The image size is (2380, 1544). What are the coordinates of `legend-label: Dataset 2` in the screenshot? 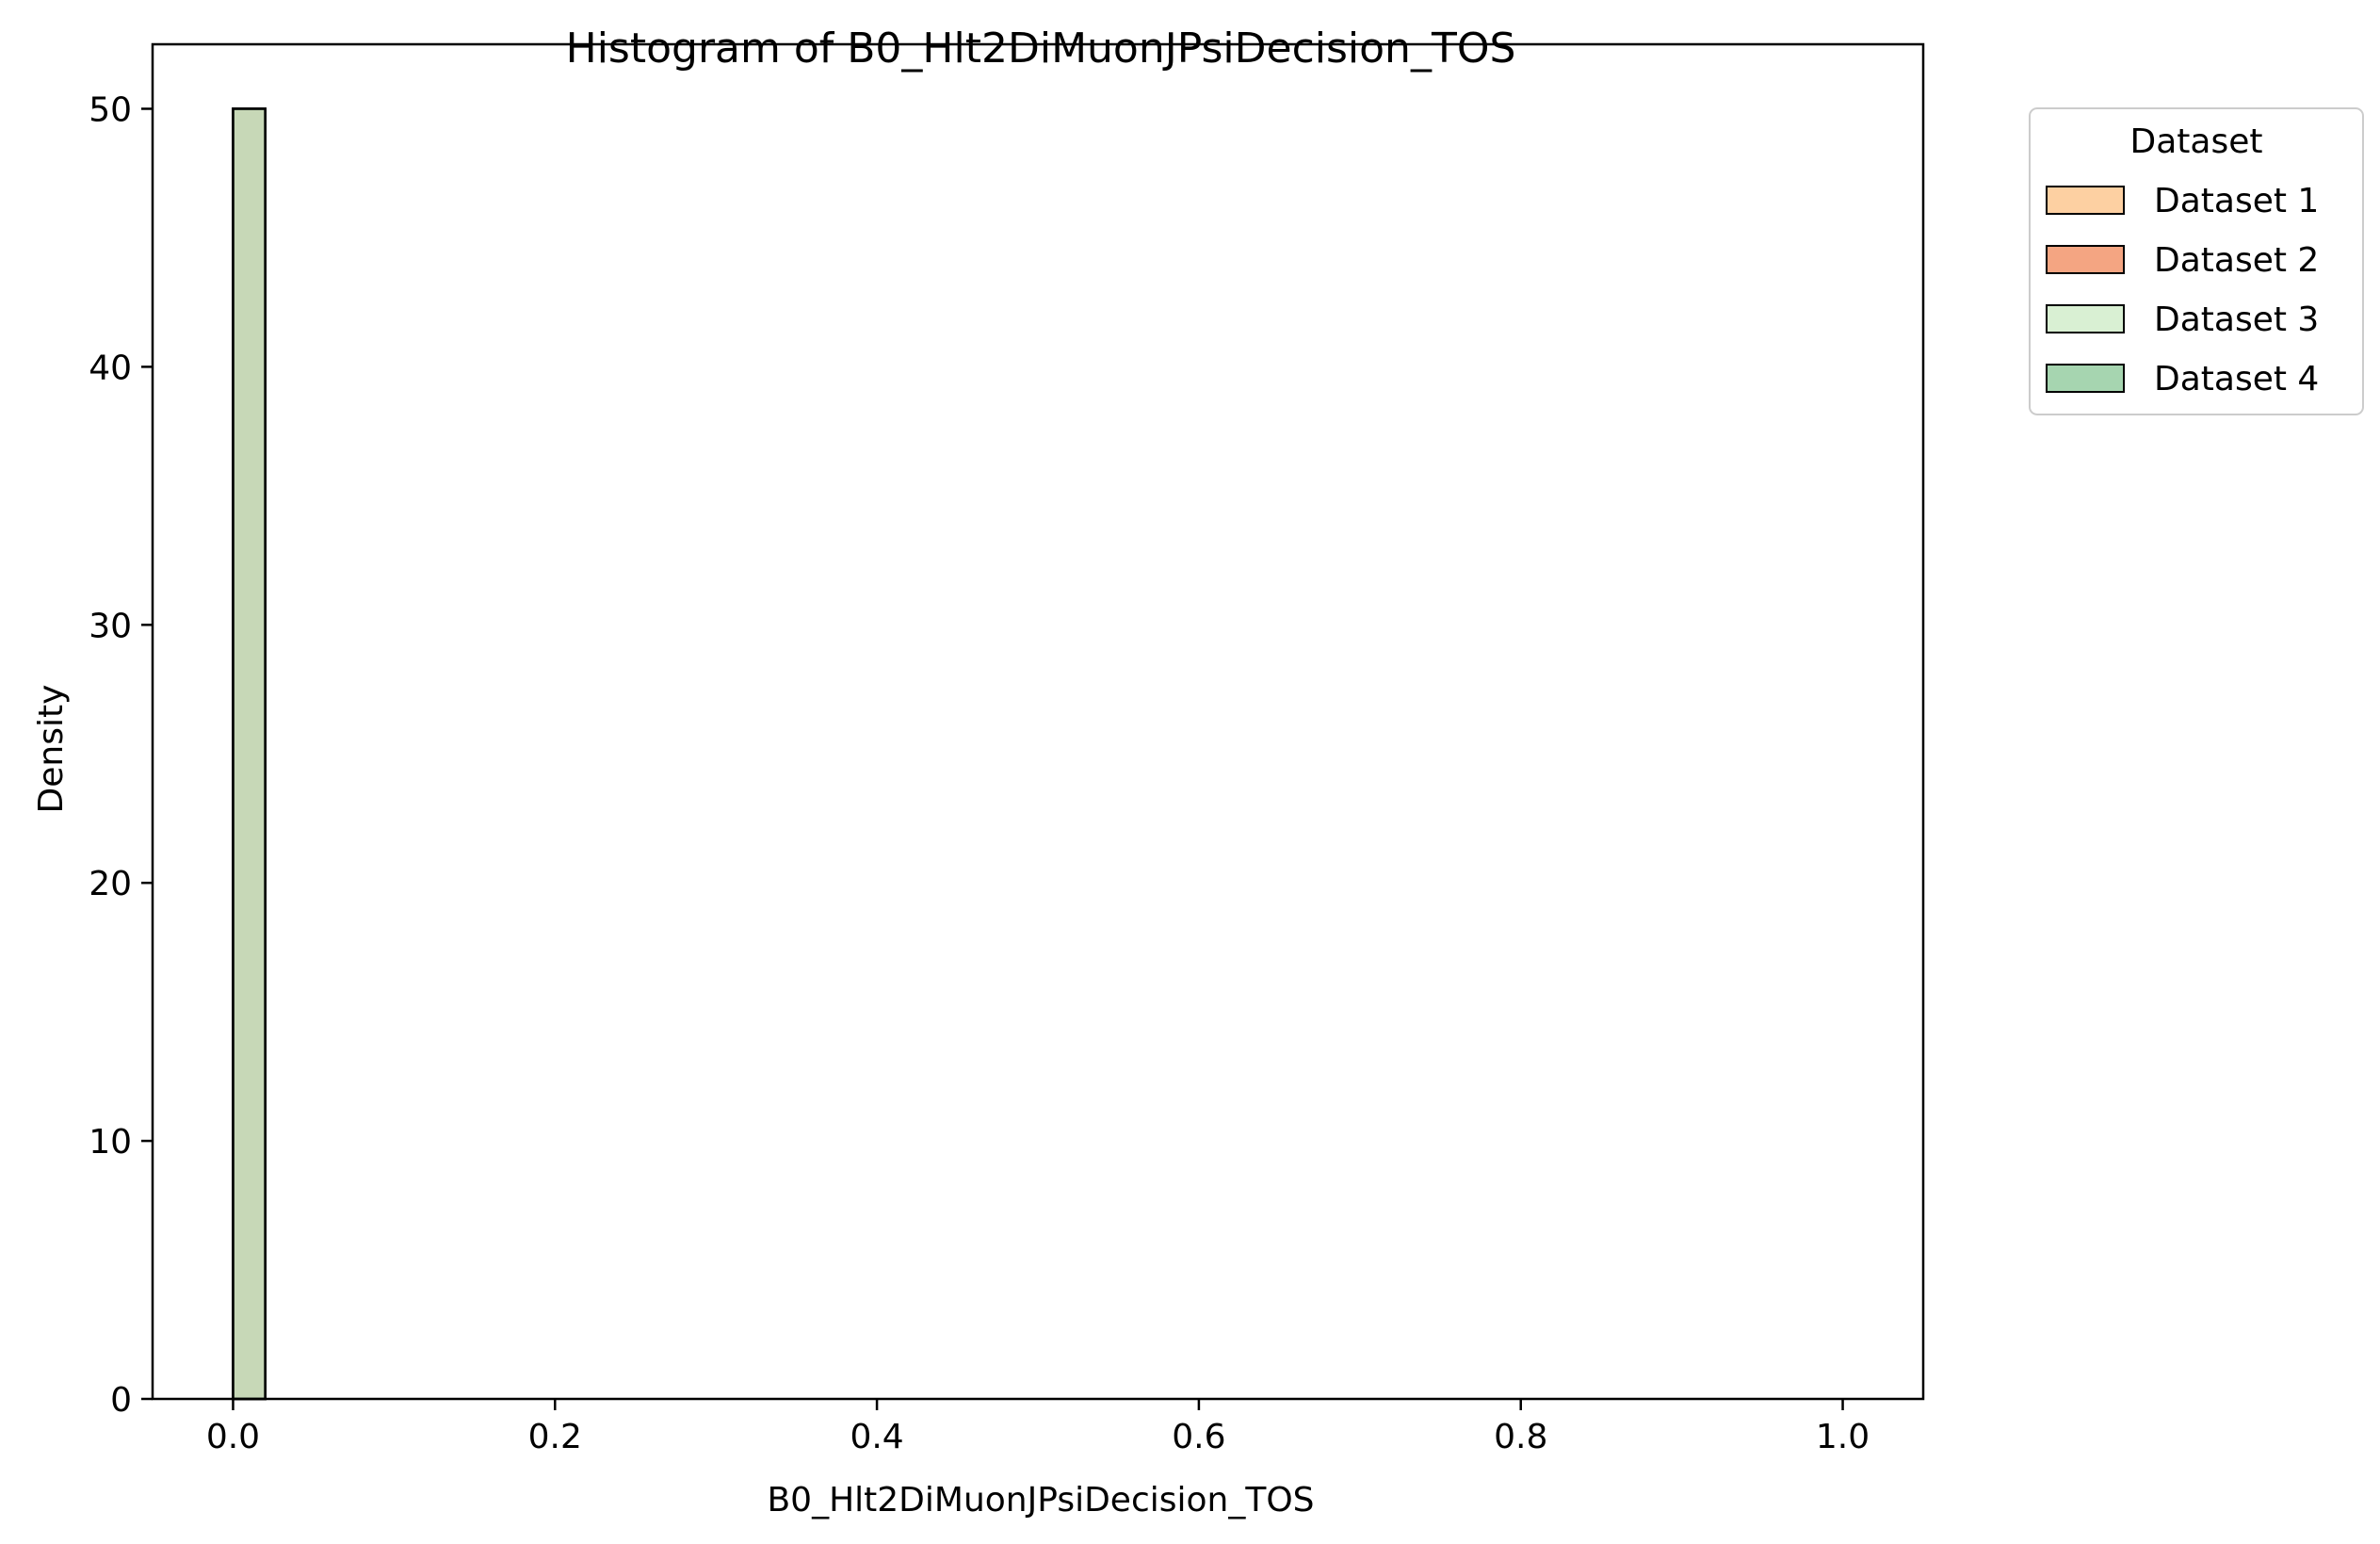 It's located at (2236, 260).